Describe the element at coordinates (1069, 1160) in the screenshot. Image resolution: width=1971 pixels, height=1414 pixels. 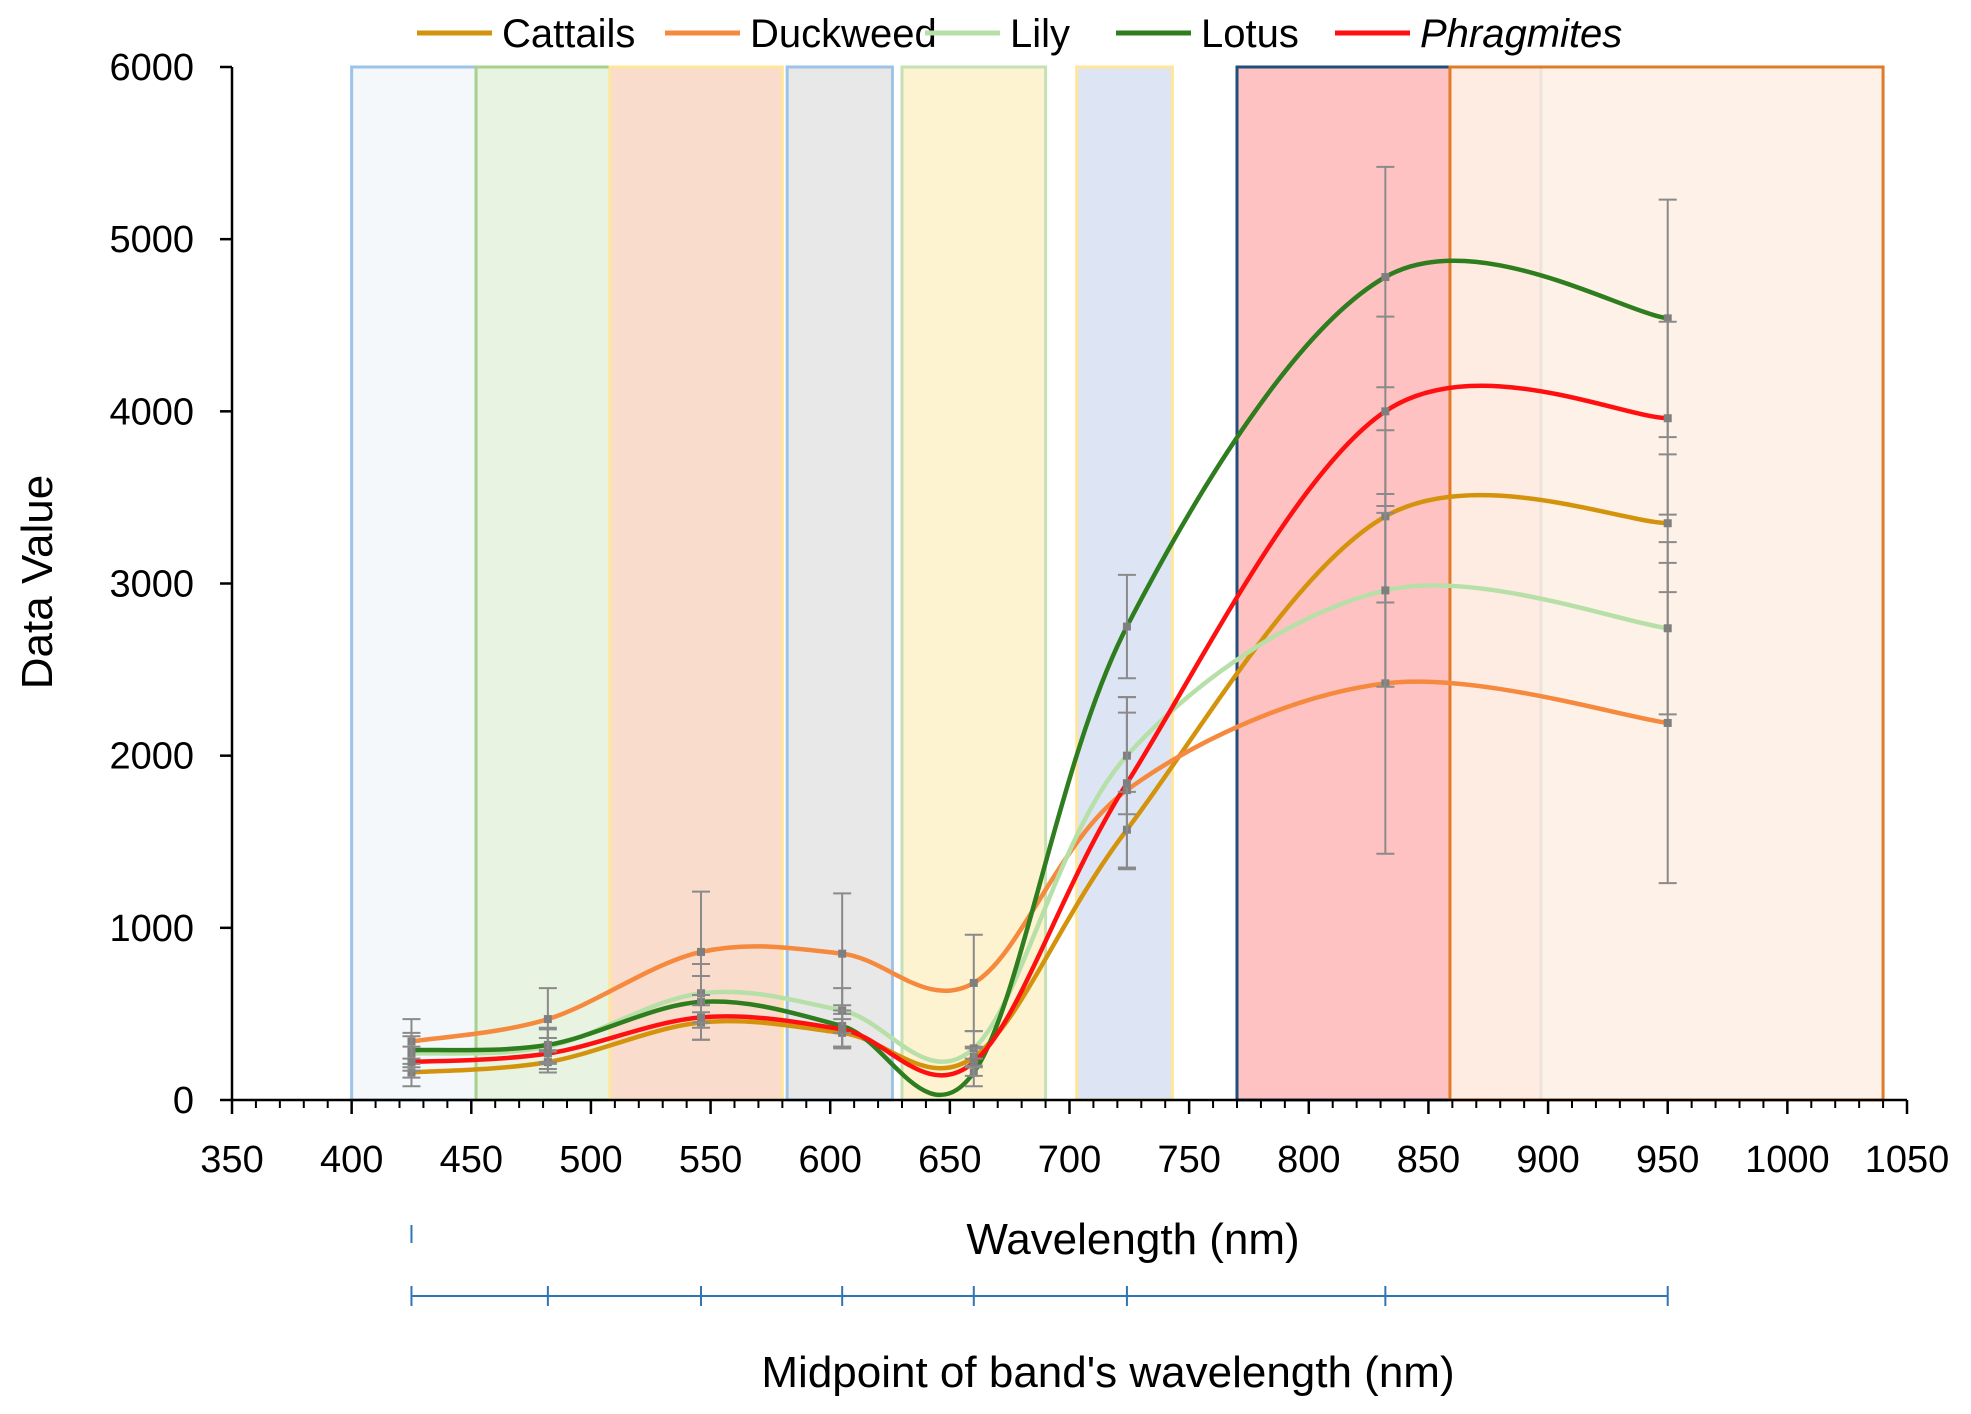
I see `x-tick-label: 700` at that location.